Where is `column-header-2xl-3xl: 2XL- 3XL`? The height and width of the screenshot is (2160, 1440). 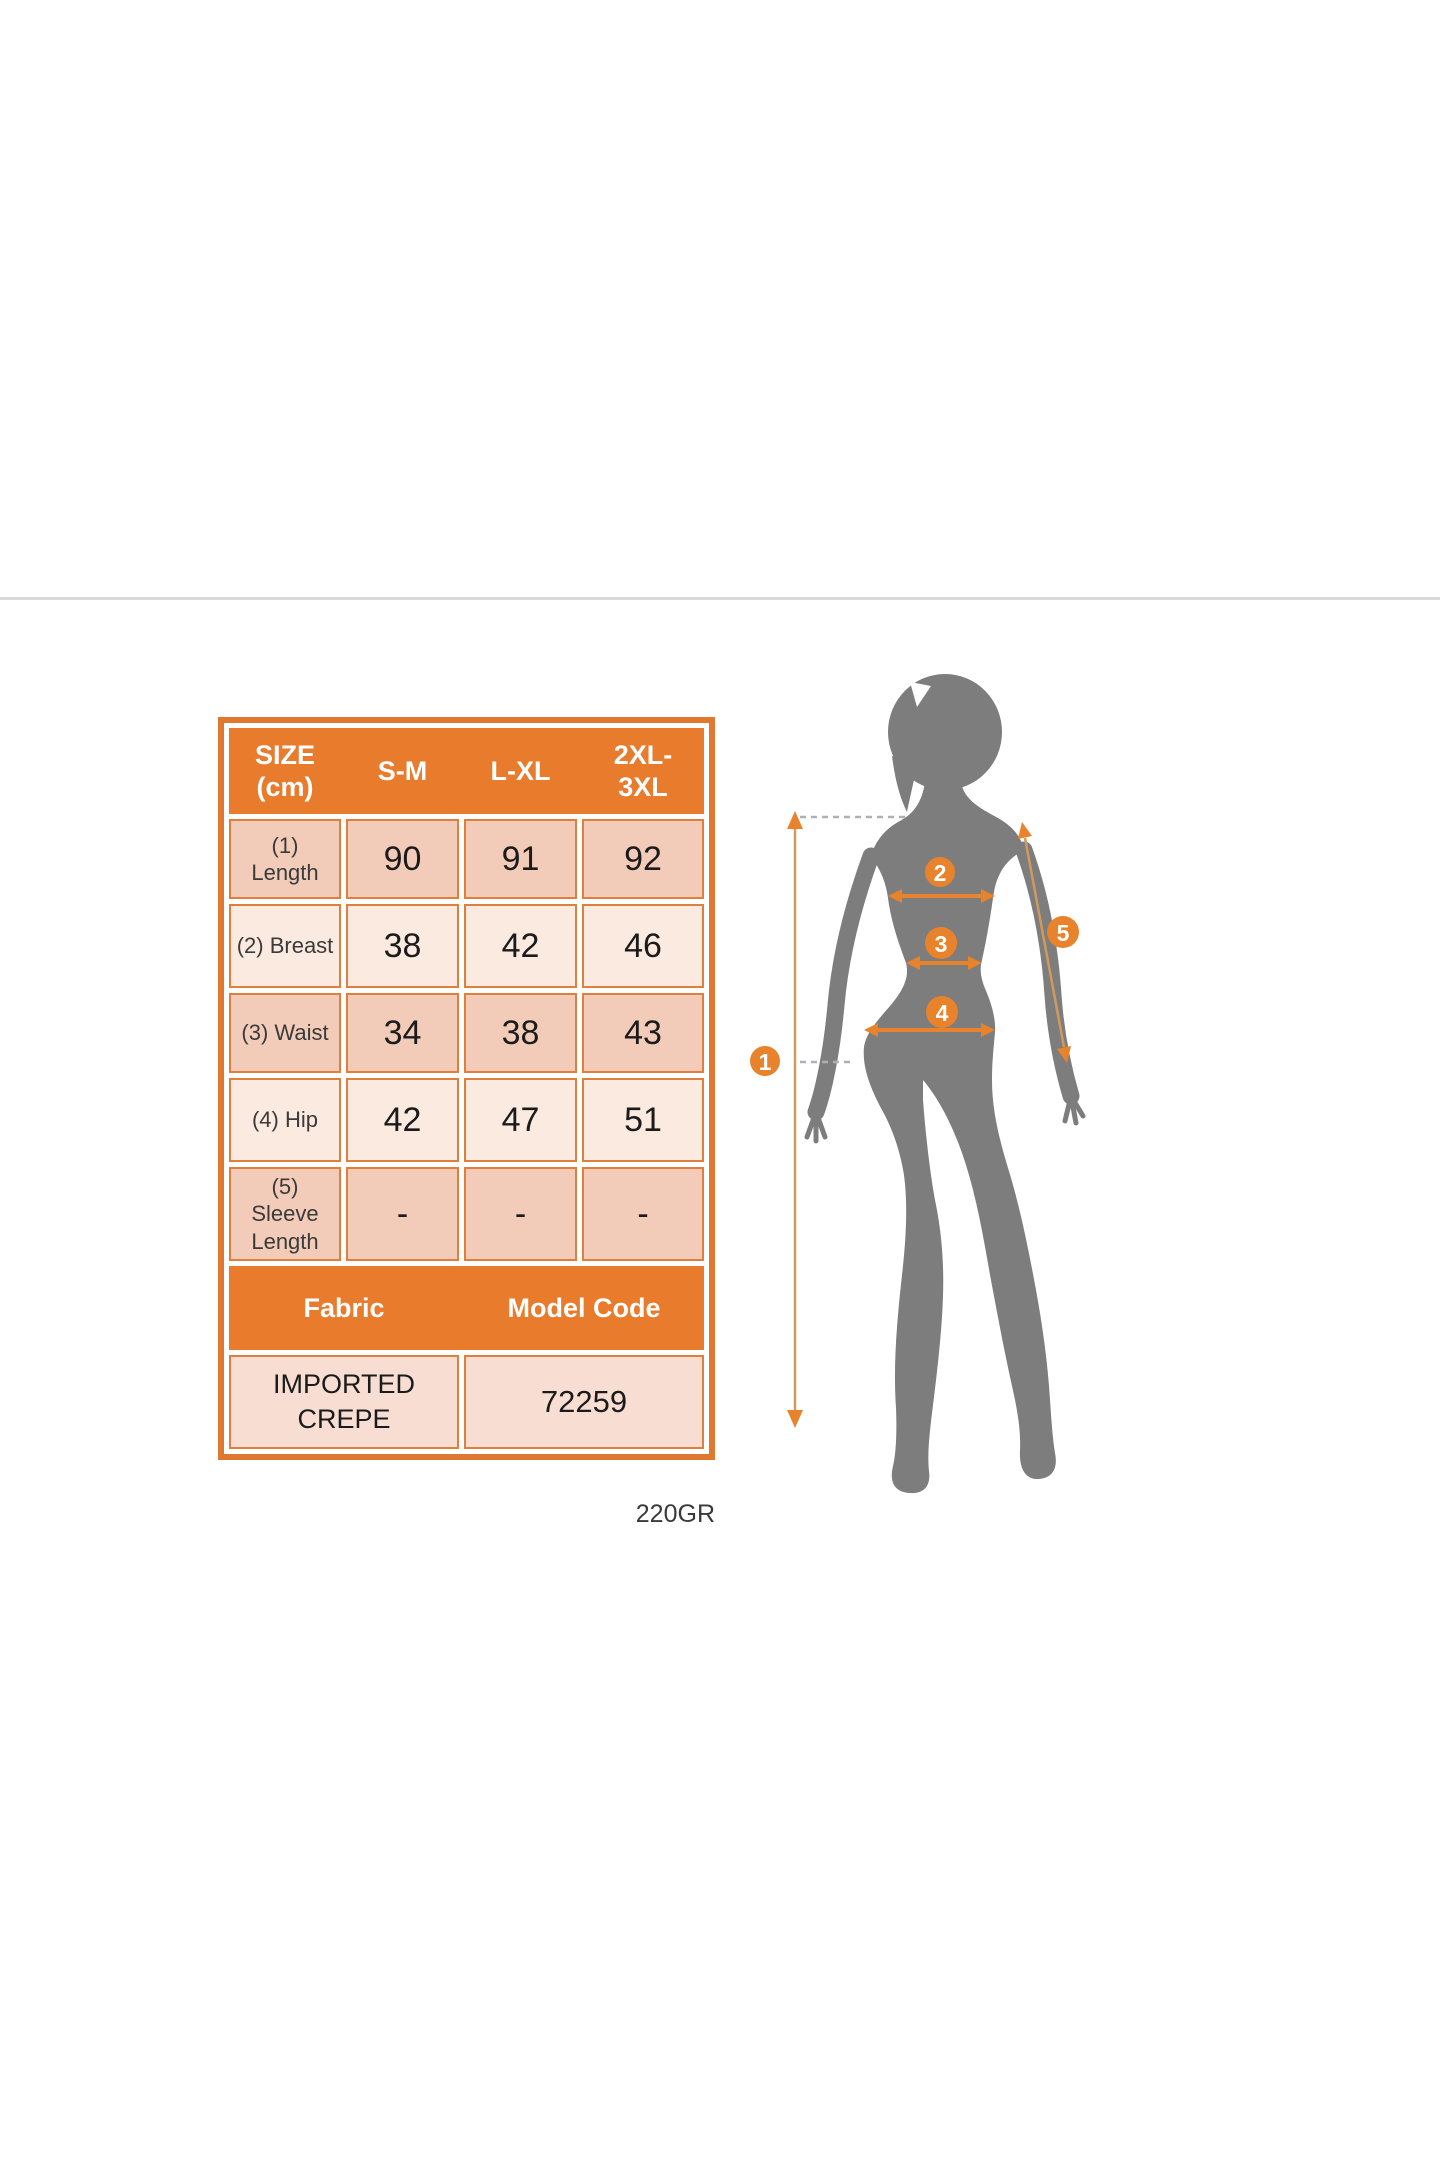
column-header-2xl-3xl: 2XL- 3XL is located at coordinates (643, 770).